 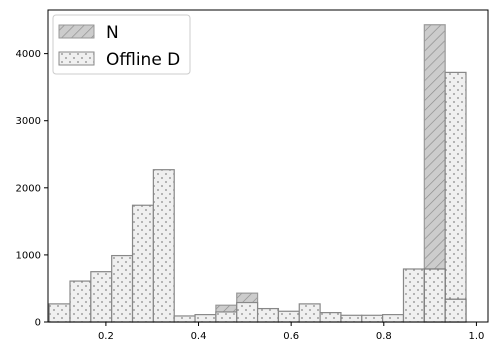 What do you see at coordinates (28, 255) in the screenshot?
I see `y-tick-label: 1000` at bounding box center [28, 255].